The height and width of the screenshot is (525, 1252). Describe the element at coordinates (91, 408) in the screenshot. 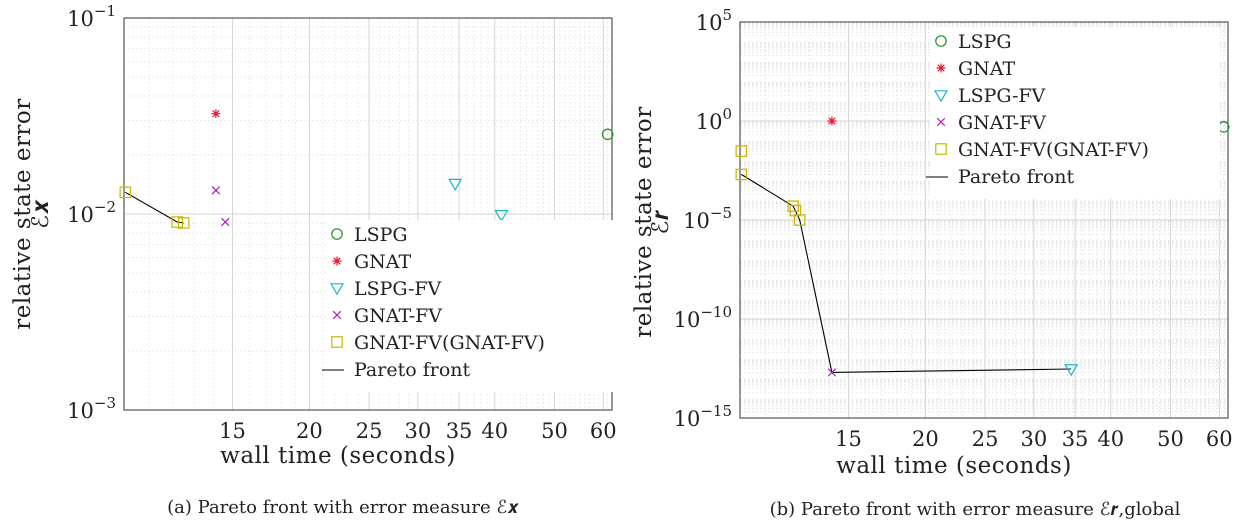

I see `y-tick-label: 10⁻³` at that location.